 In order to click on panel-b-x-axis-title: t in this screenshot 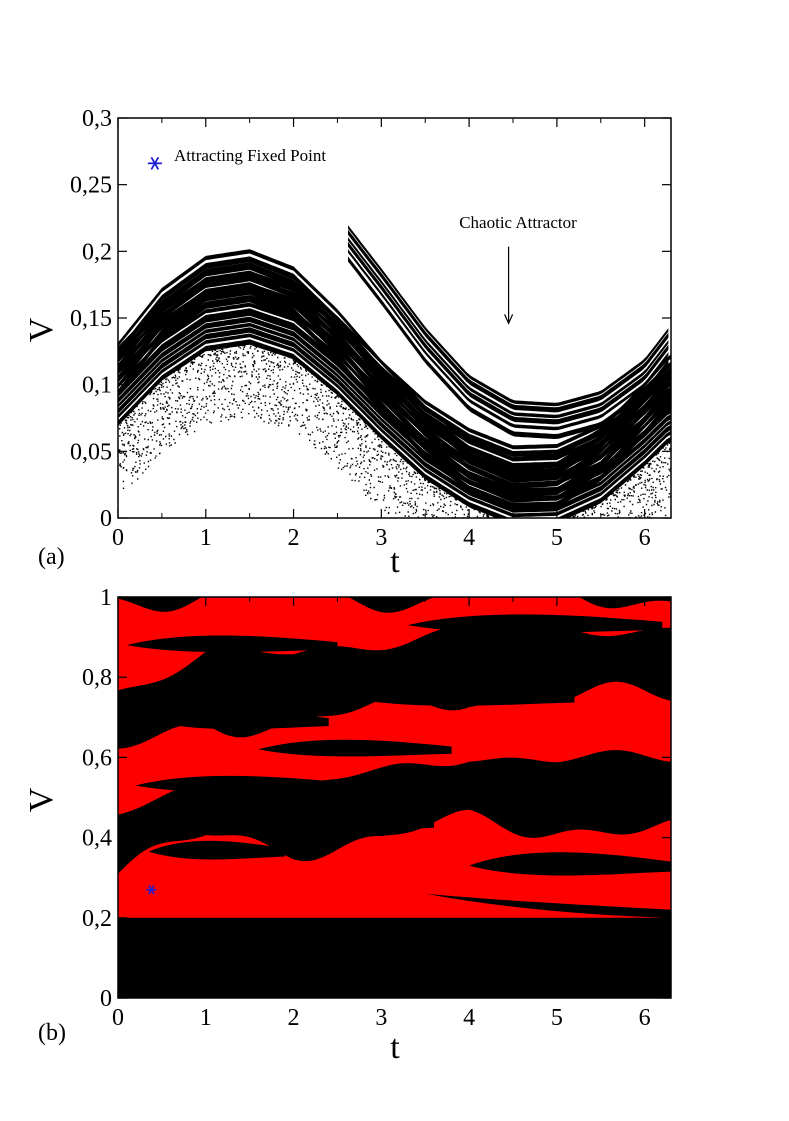, I will do `click(395, 1047)`.